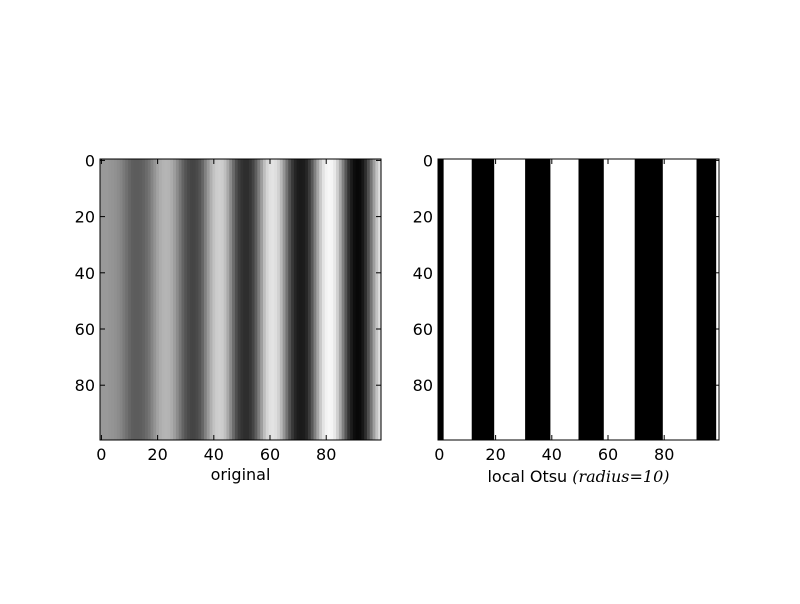 The image size is (800, 604). I want to click on original-x-axis-label: original, so click(241, 474).